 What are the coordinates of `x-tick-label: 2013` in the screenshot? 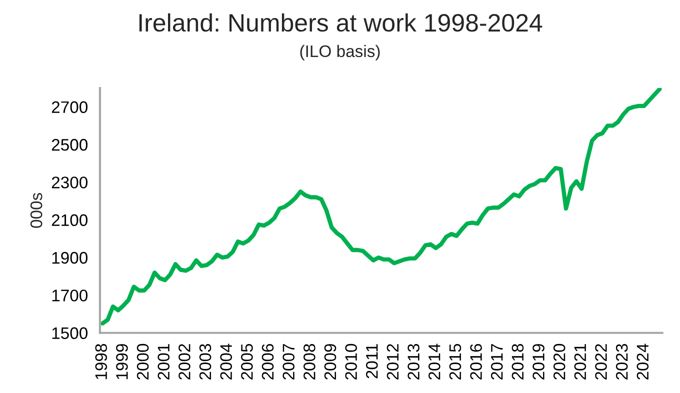 It's located at (414, 362).